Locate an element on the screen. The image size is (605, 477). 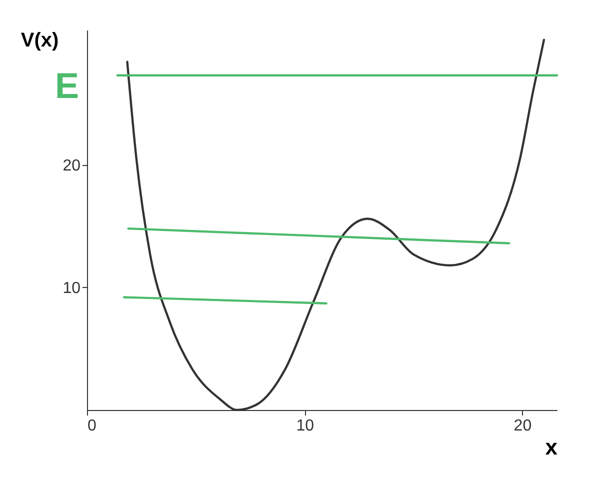
x-tick-label: 0 is located at coordinates (92, 426).